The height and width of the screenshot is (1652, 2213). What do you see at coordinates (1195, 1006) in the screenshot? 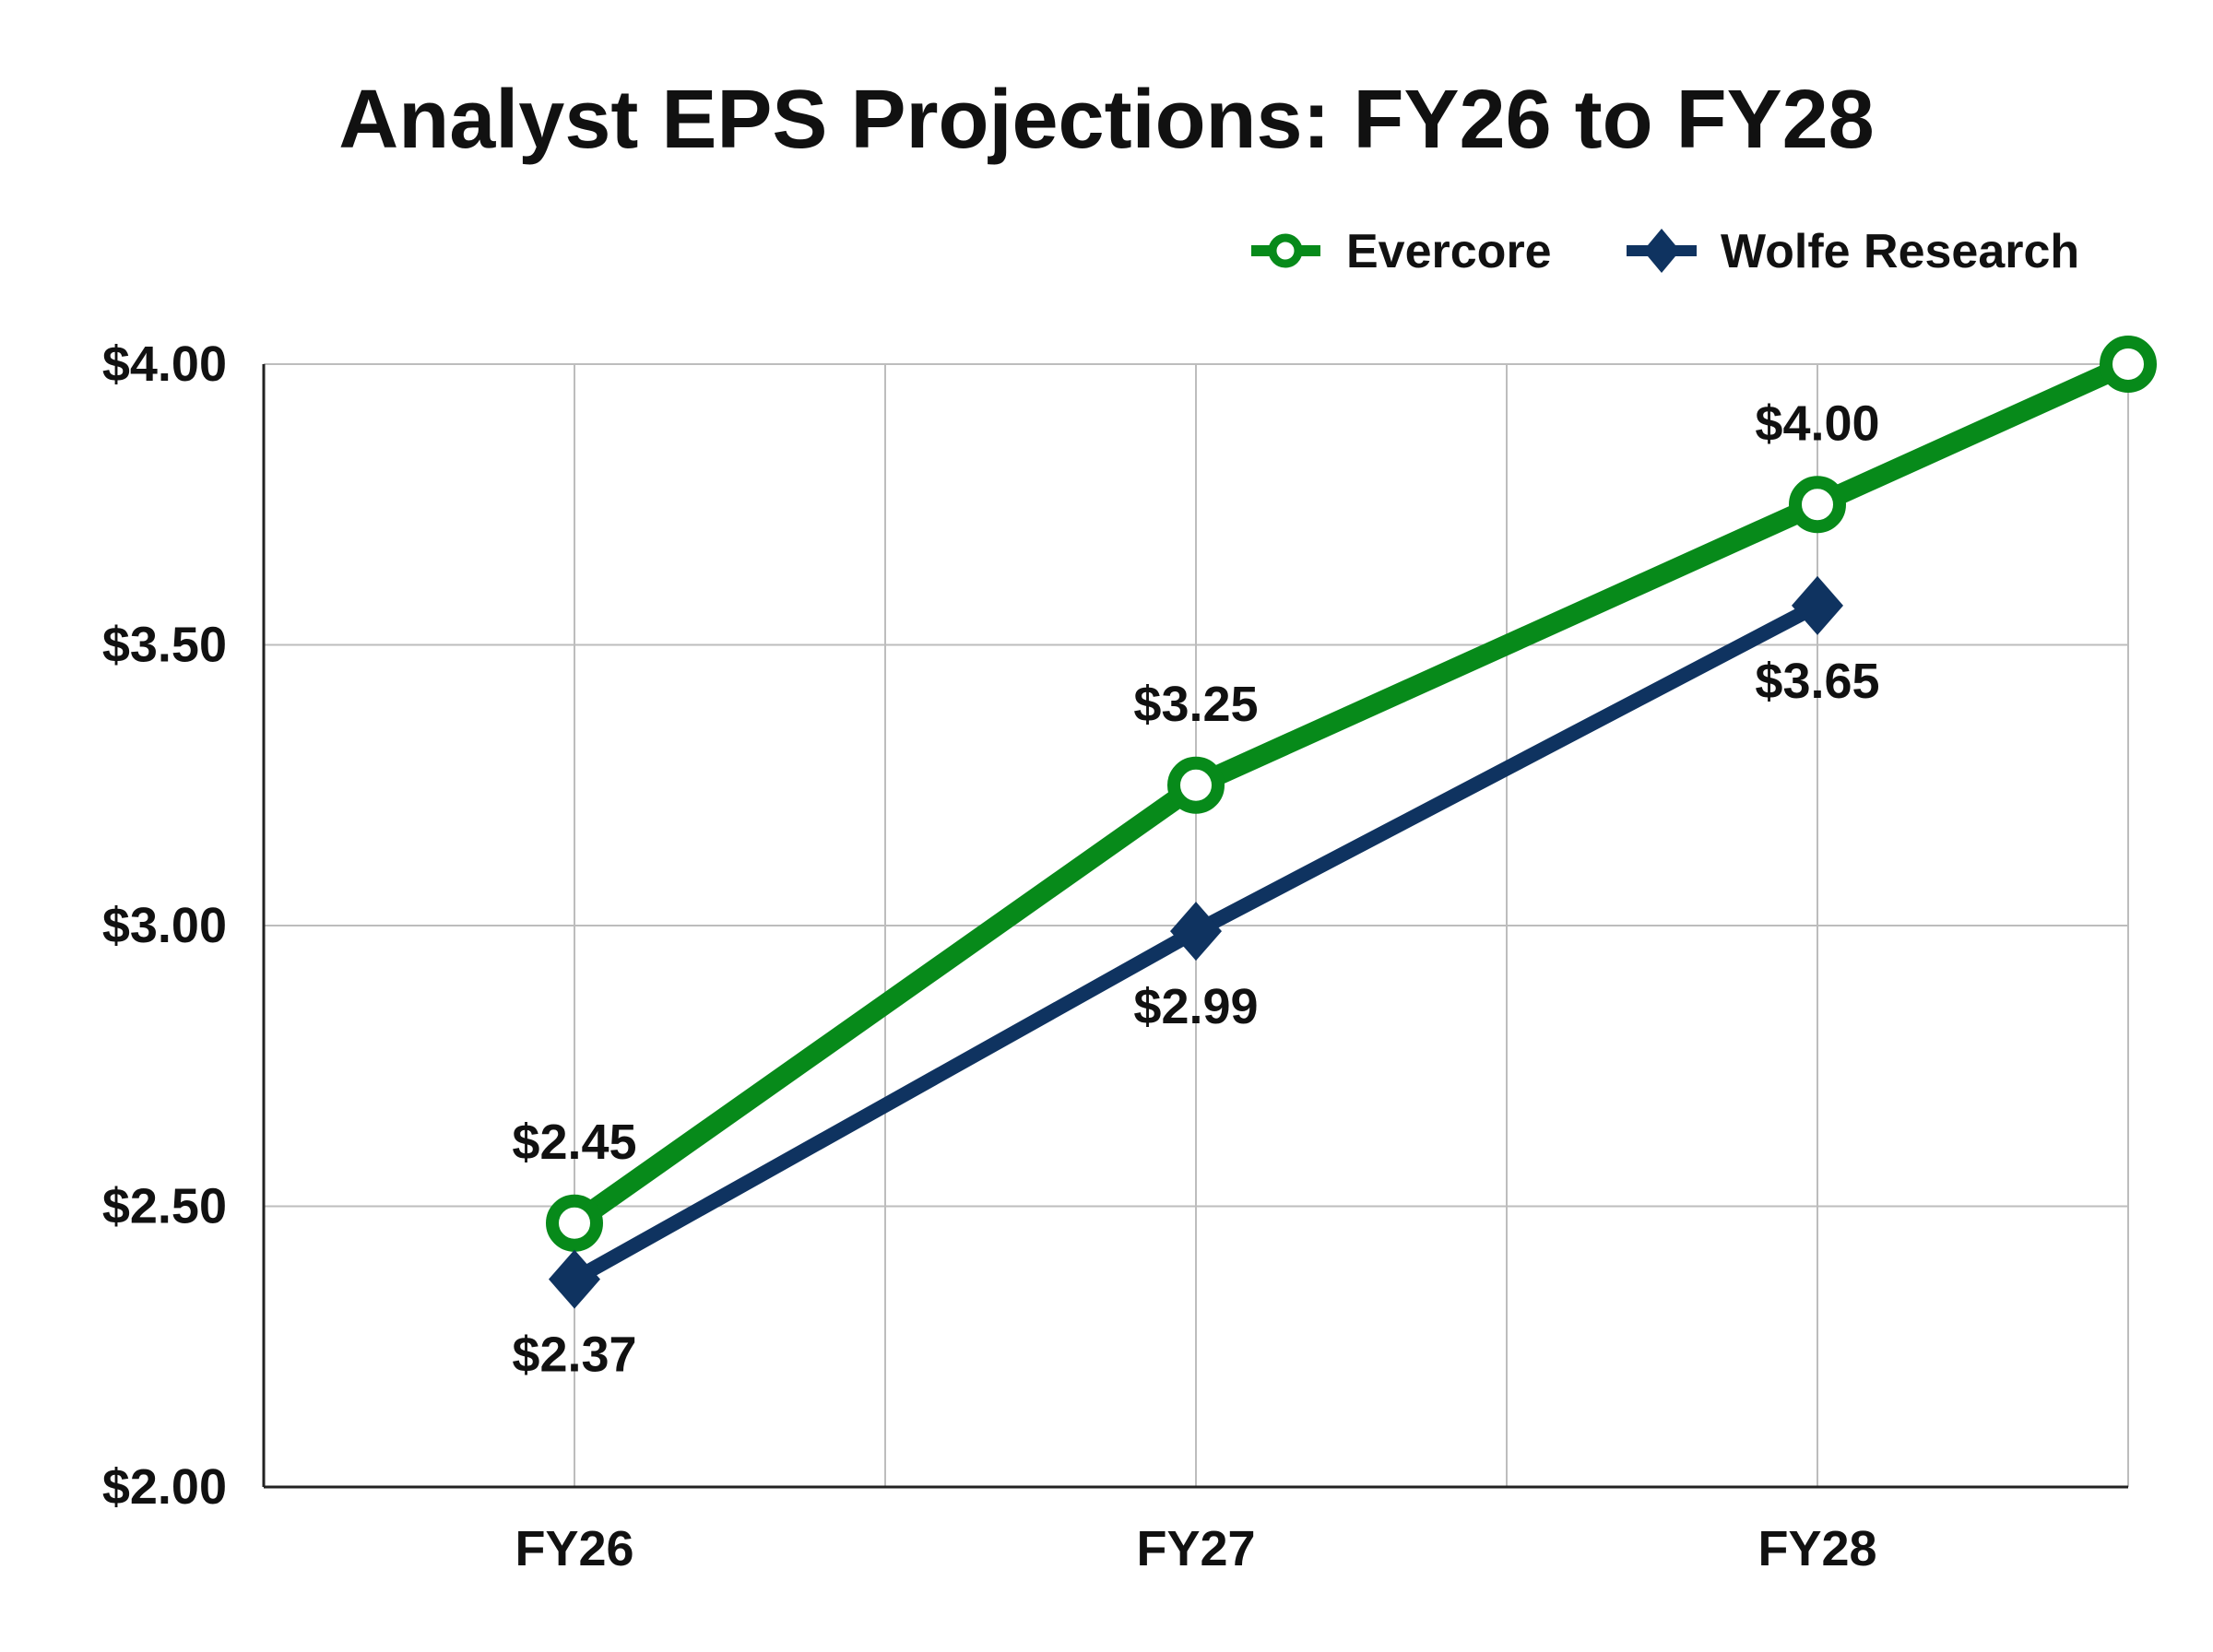
I see `data-label: $2.99` at bounding box center [1195, 1006].